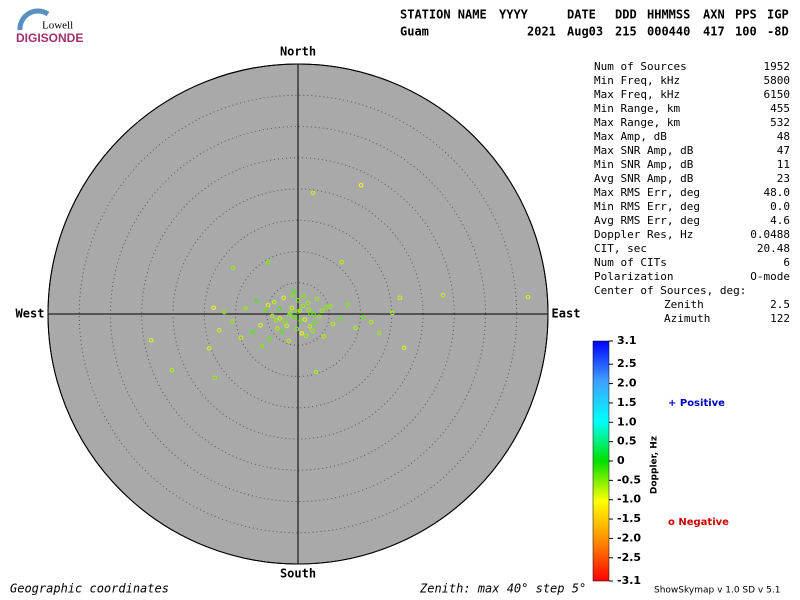 The image size is (800, 600). I want to click on stat-label: Avg RMS Err, deg, so click(647, 220).